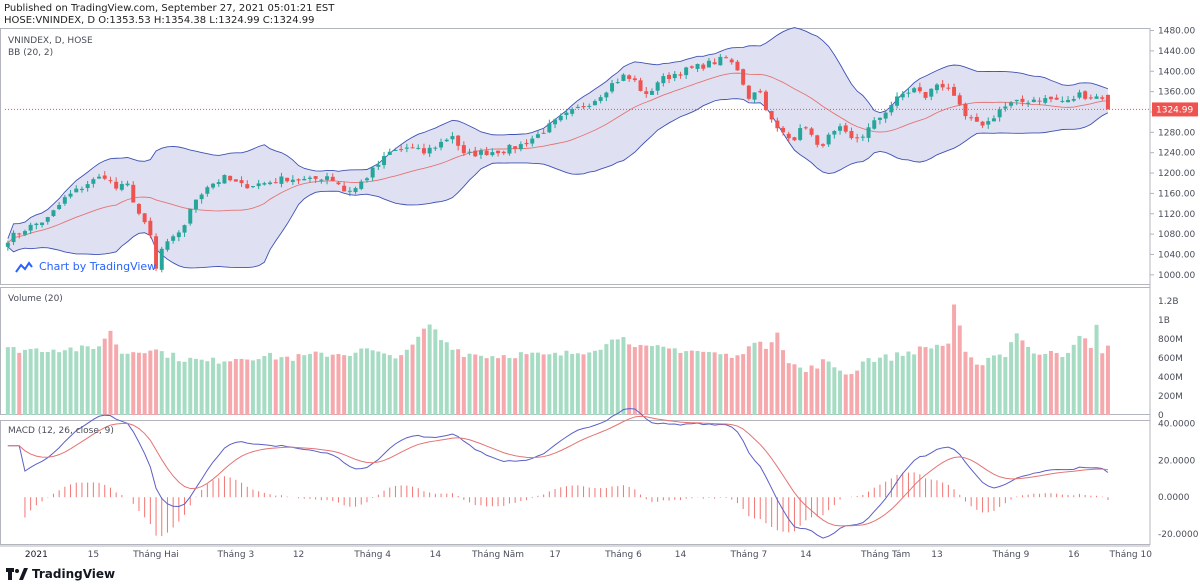 This screenshot has height=584, width=1200. I want to click on price-tick-label: 1400.00, so click(1176, 72).